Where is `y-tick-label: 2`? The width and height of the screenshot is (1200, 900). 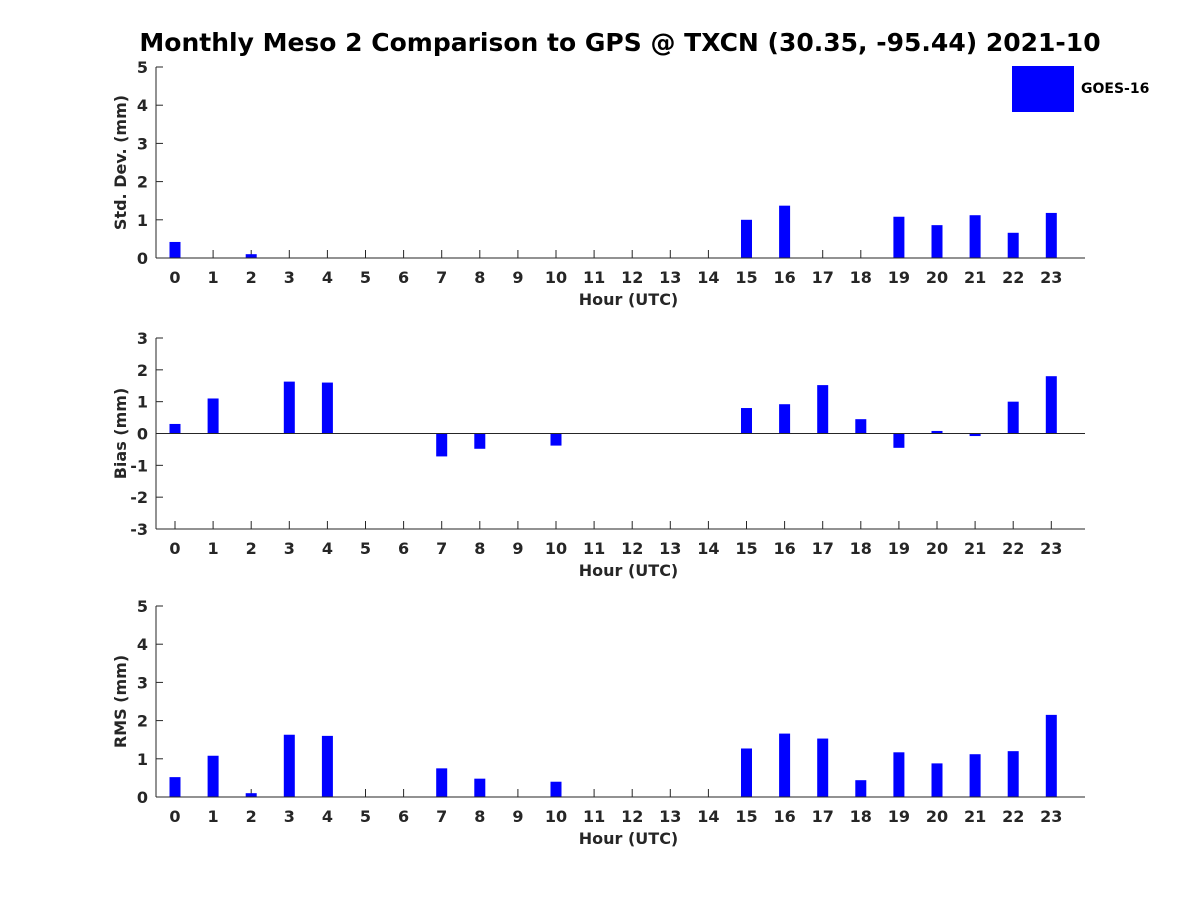 y-tick-label: 2 is located at coordinates (142, 721).